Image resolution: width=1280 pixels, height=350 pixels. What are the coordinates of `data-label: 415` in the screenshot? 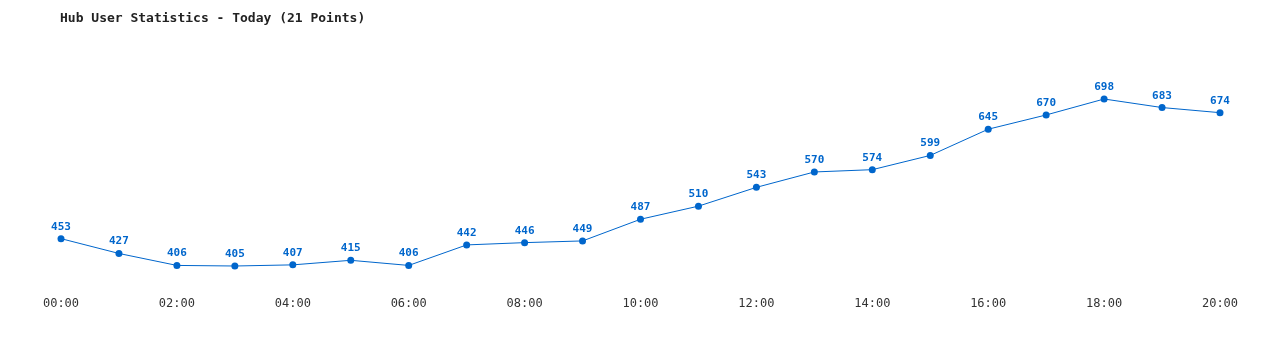 It's located at (350, 248).